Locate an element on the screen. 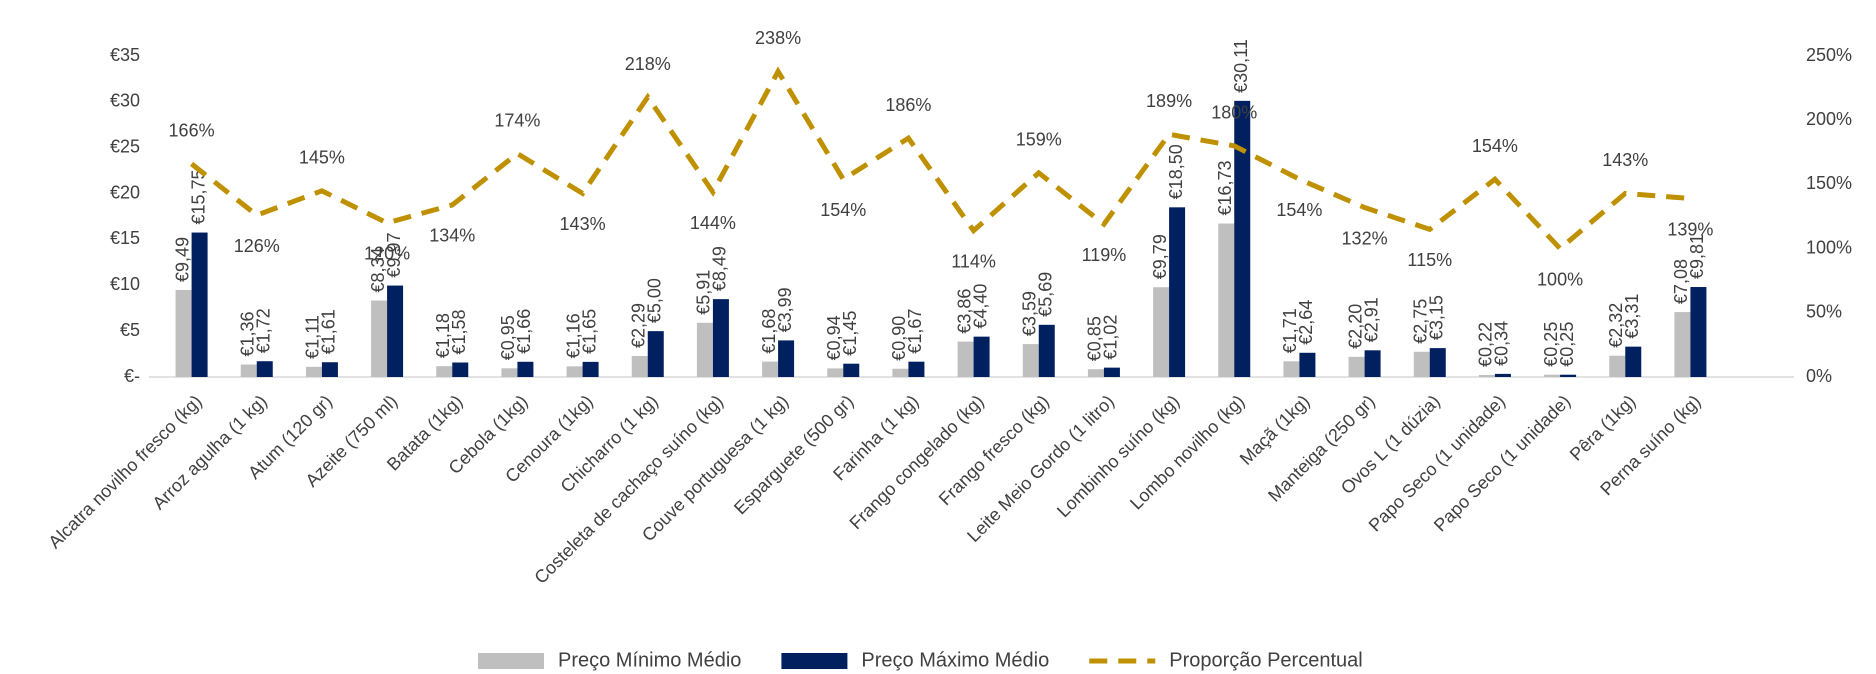 The width and height of the screenshot is (1876, 674). data-label: €1,72 is located at coordinates (264, 330).